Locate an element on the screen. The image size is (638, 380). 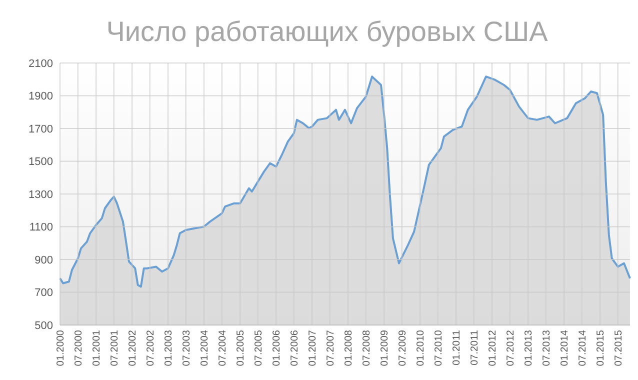
x-tick-label: 01.2003 is located at coordinates (169, 348).